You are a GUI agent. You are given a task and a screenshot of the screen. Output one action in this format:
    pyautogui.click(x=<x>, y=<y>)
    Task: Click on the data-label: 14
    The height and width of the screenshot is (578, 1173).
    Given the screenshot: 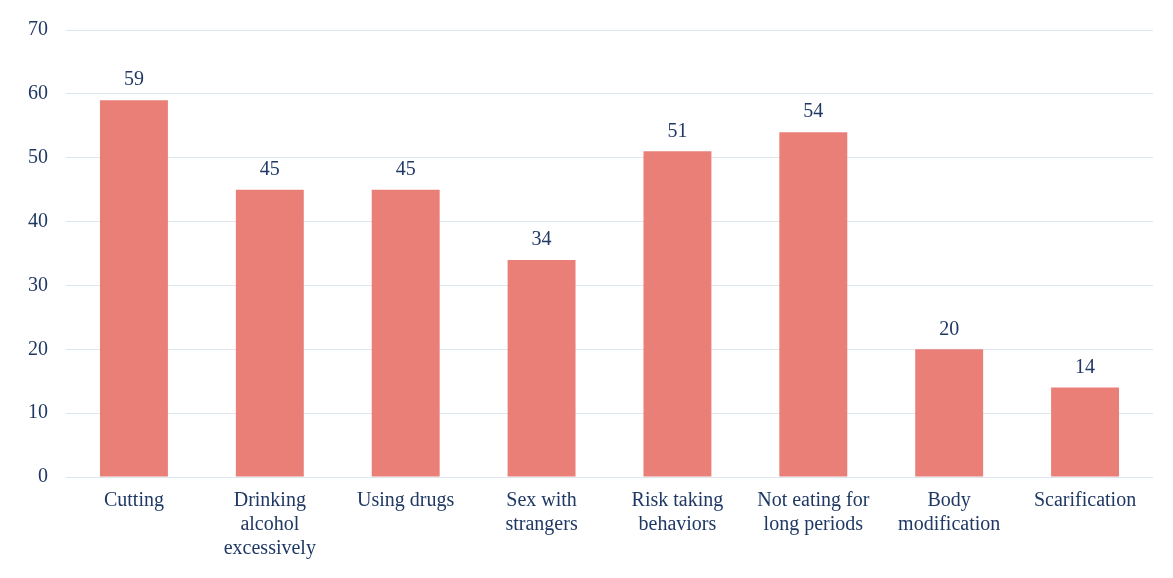 What is the action you would take?
    pyautogui.click(x=1085, y=365)
    